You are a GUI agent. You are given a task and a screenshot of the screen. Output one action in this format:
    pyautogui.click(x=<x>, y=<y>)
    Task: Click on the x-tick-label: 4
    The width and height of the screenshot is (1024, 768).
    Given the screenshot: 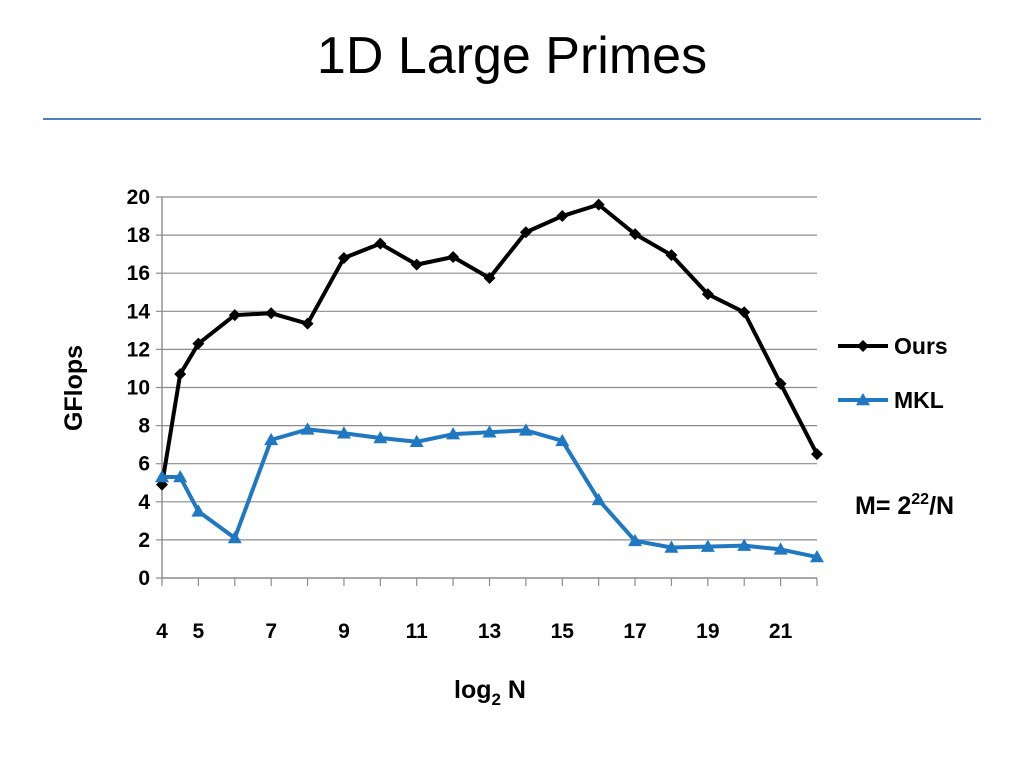 What is the action you would take?
    pyautogui.click(x=162, y=631)
    